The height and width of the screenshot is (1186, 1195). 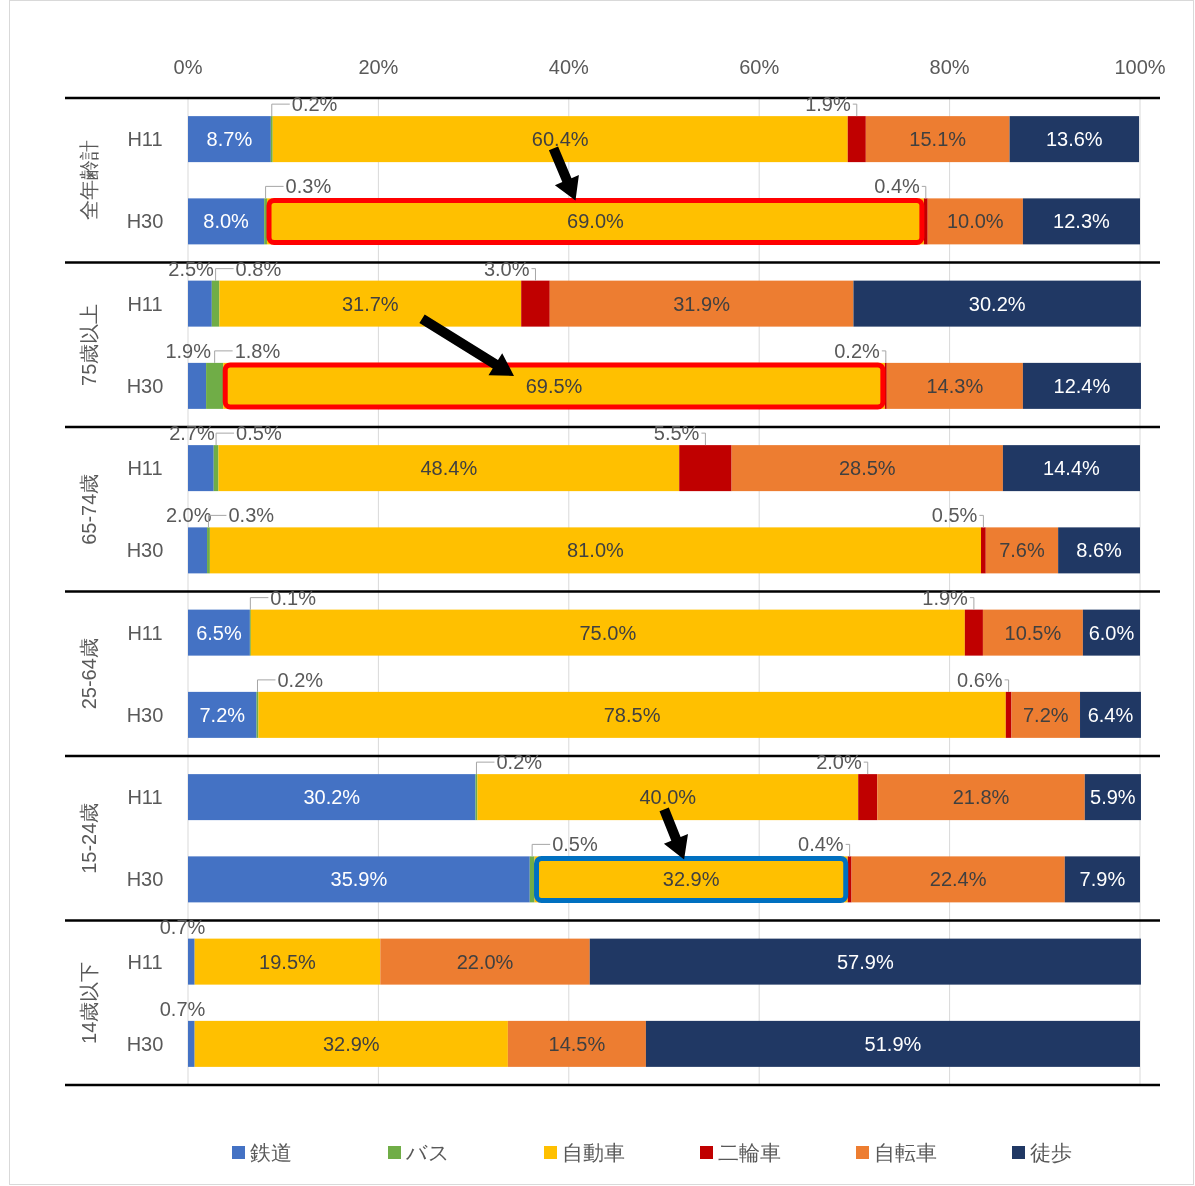 I want to click on x-tick-label: 100%, so click(x=1140, y=67).